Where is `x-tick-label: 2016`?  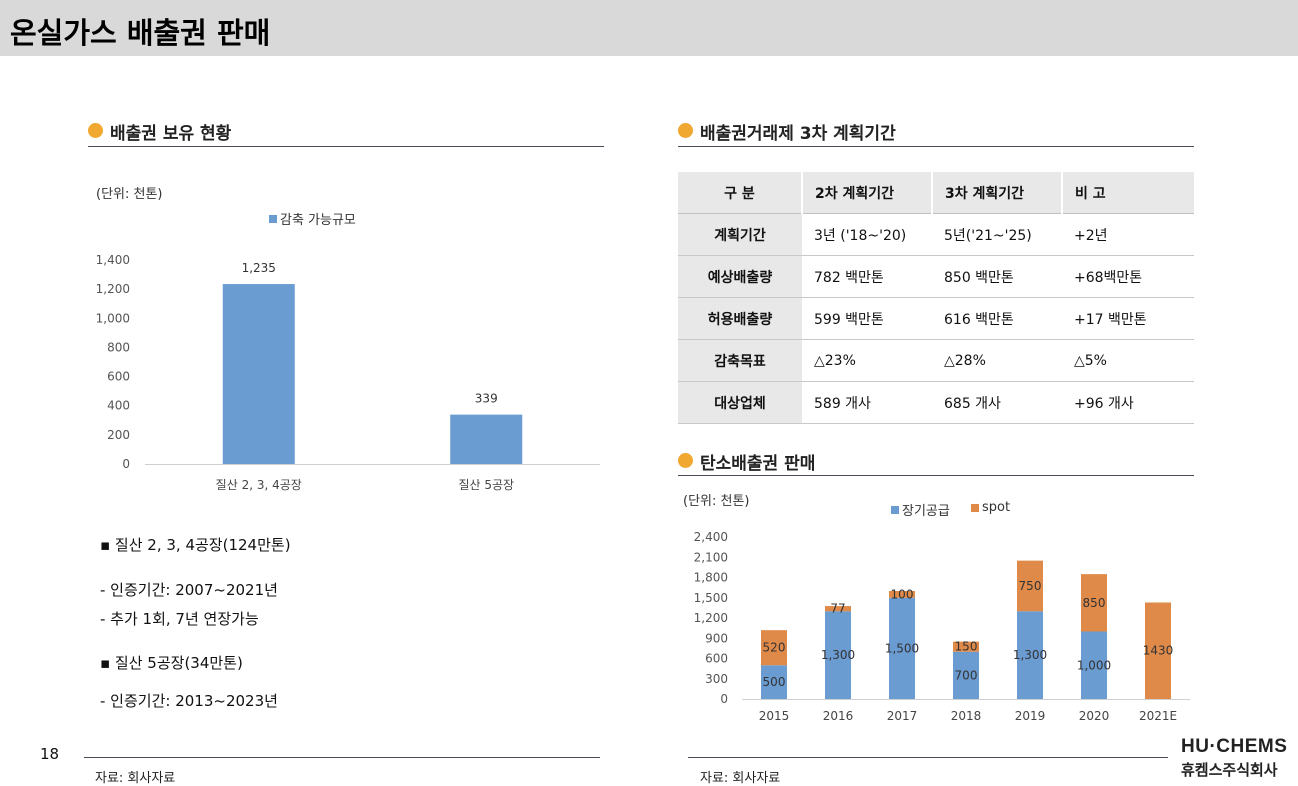 x-tick-label: 2016 is located at coordinates (838, 716).